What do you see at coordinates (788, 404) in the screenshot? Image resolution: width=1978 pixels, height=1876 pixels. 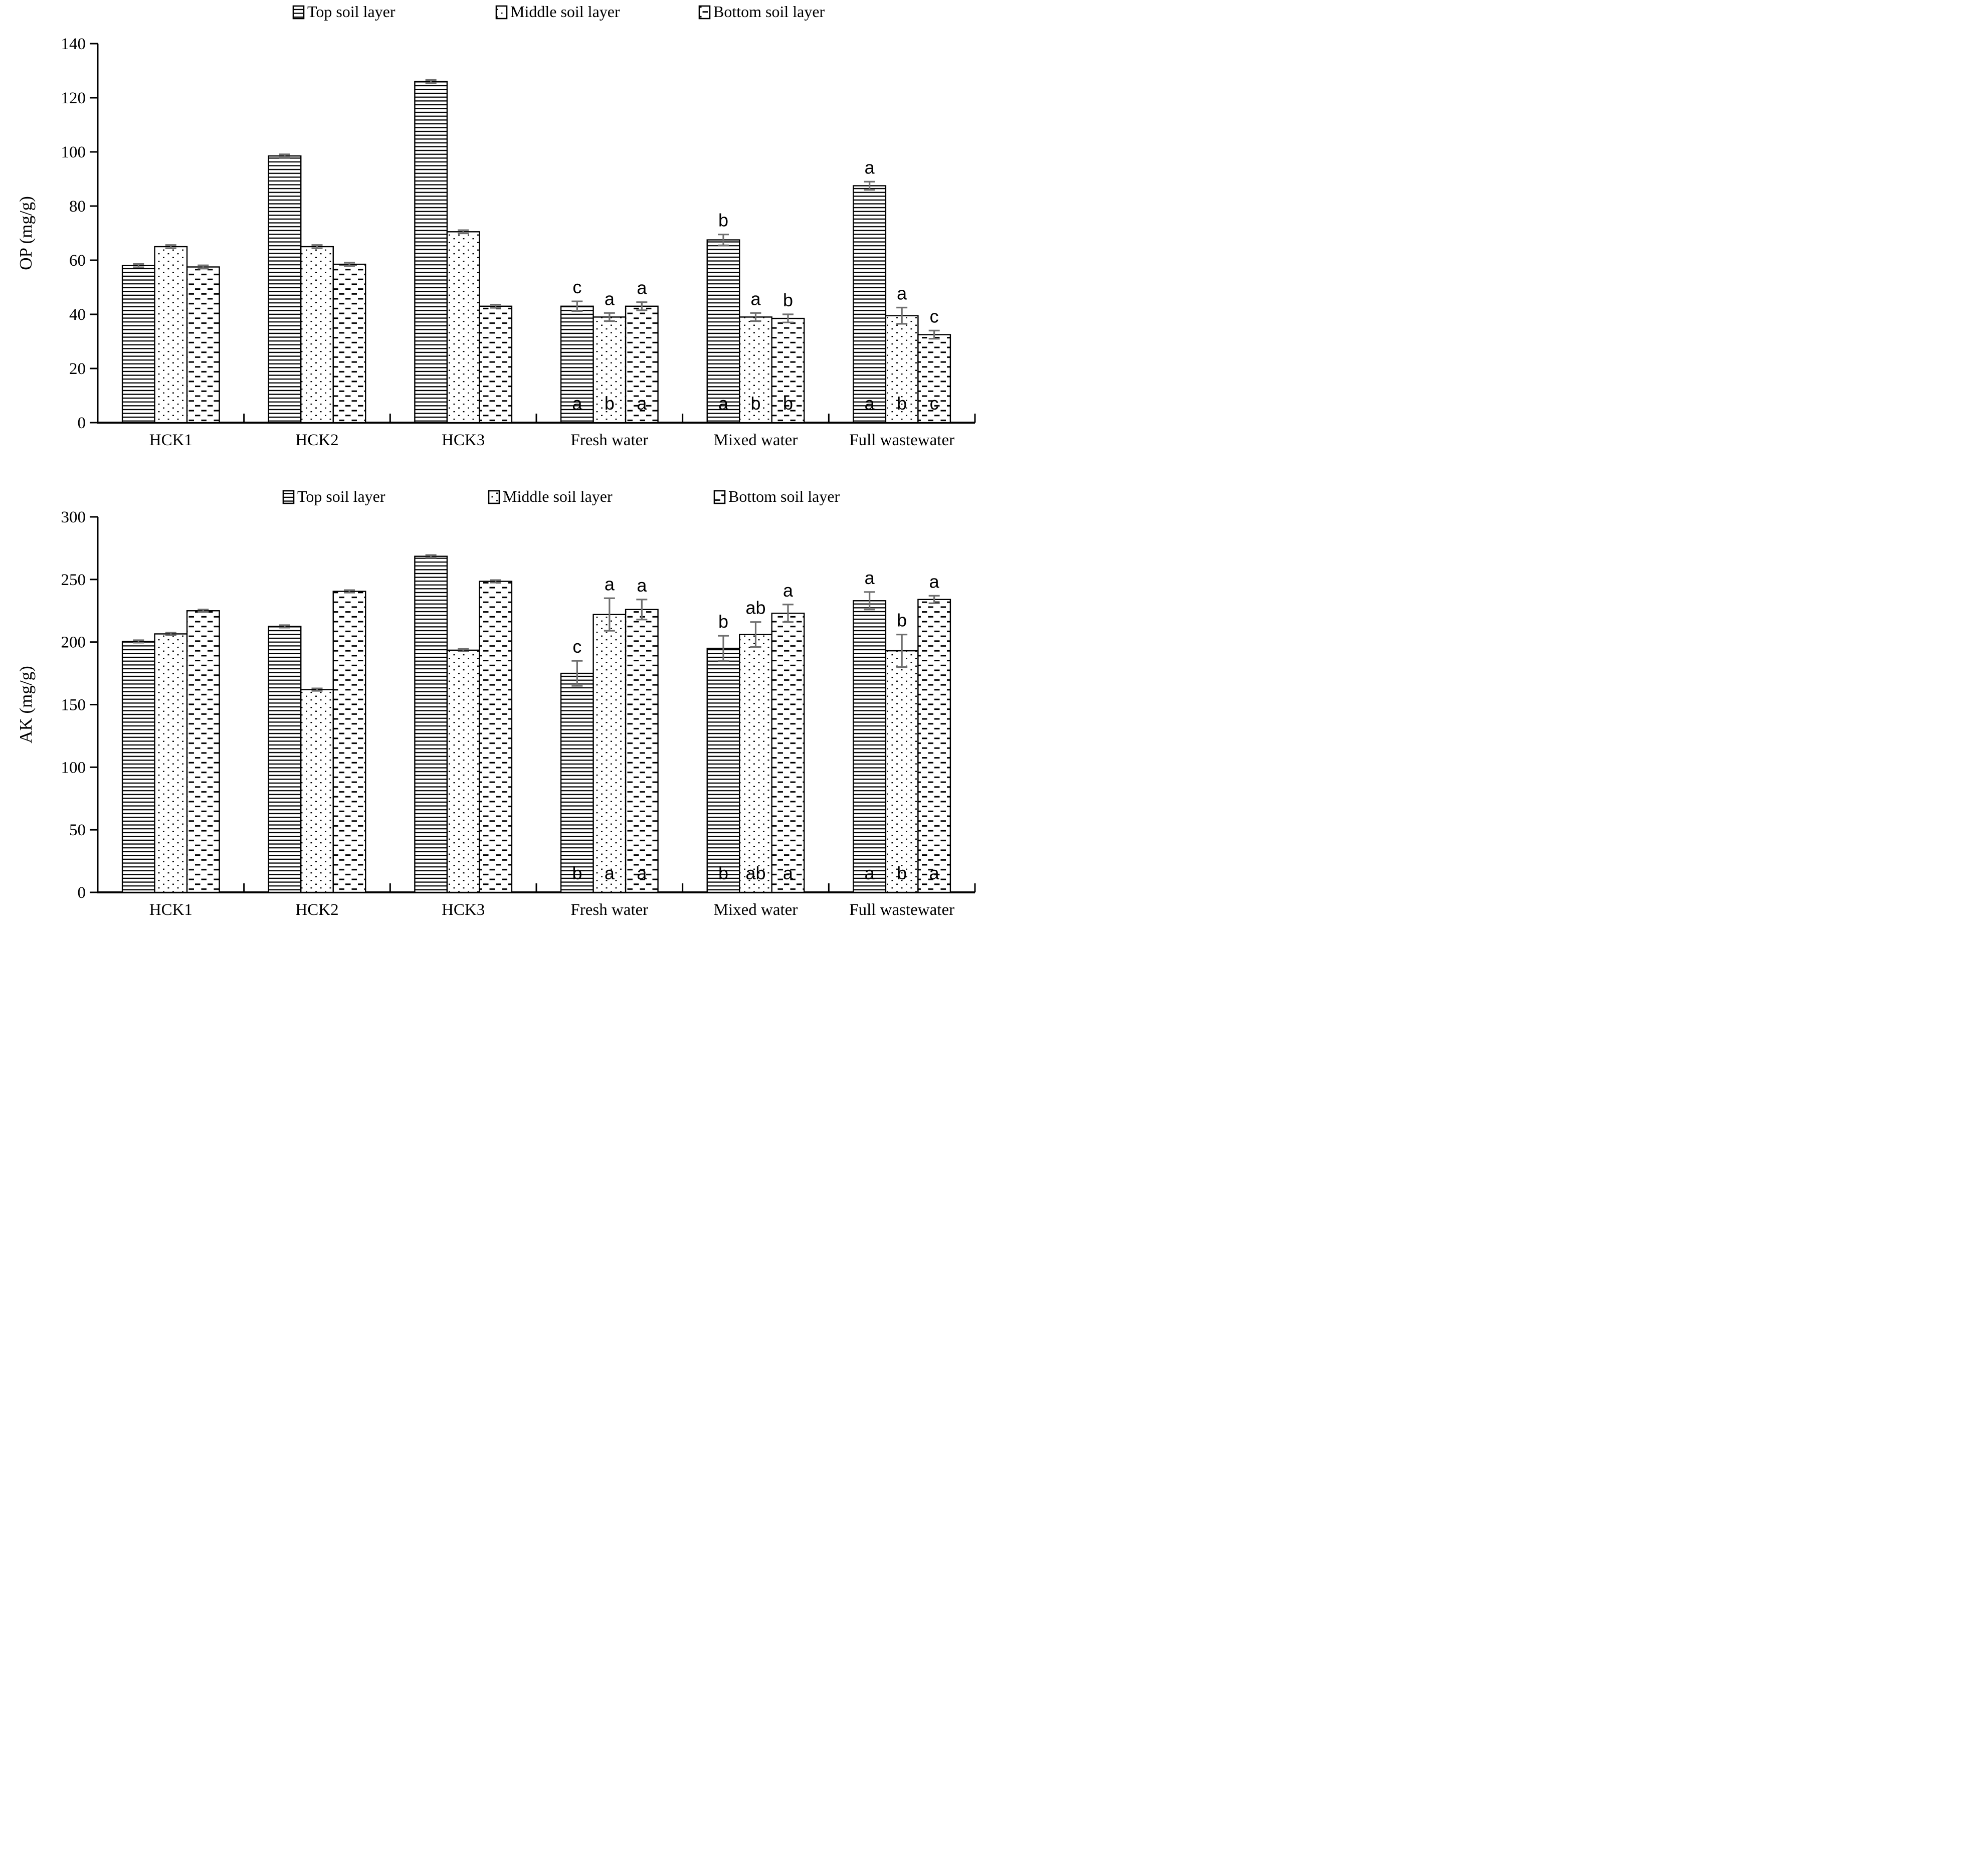 I see `letter-inside-bottom-soil-layer-mixed-water: b` at bounding box center [788, 404].